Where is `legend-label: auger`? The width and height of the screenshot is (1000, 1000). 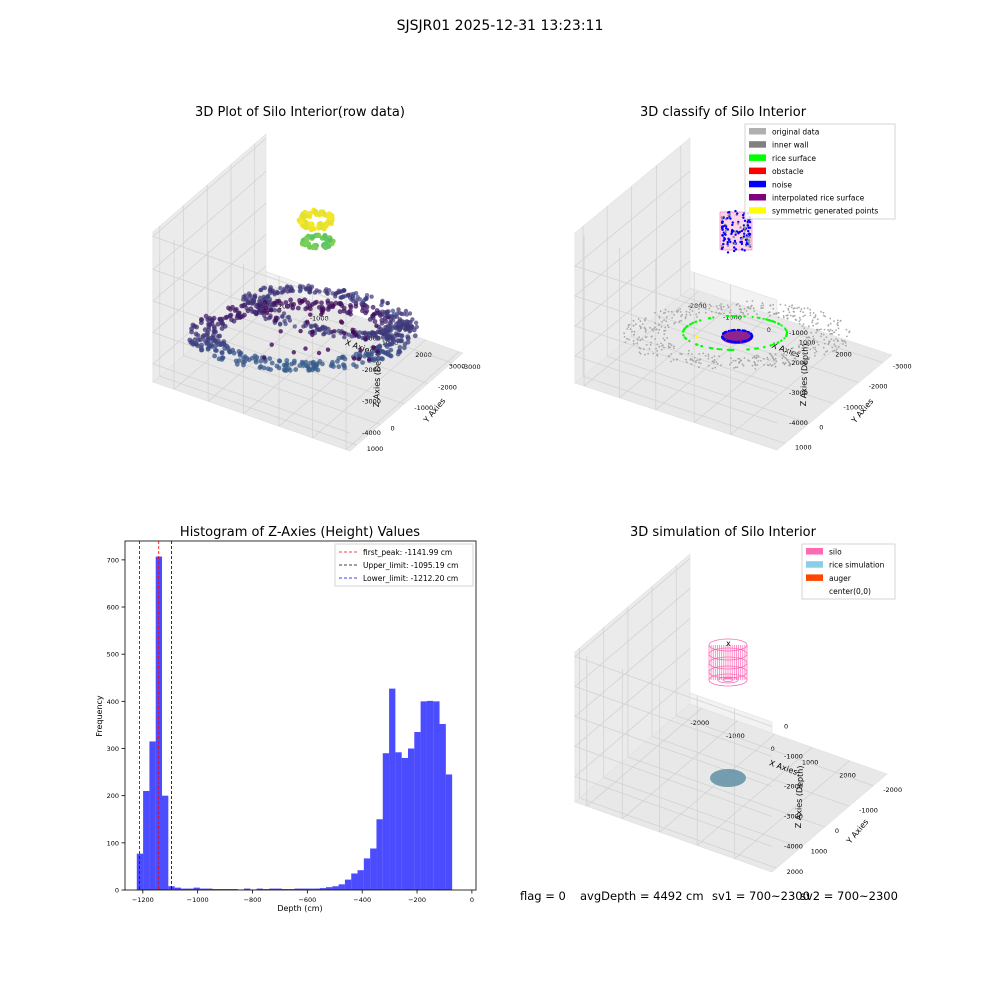 legend-label: auger is located at coordinates (840, 578).